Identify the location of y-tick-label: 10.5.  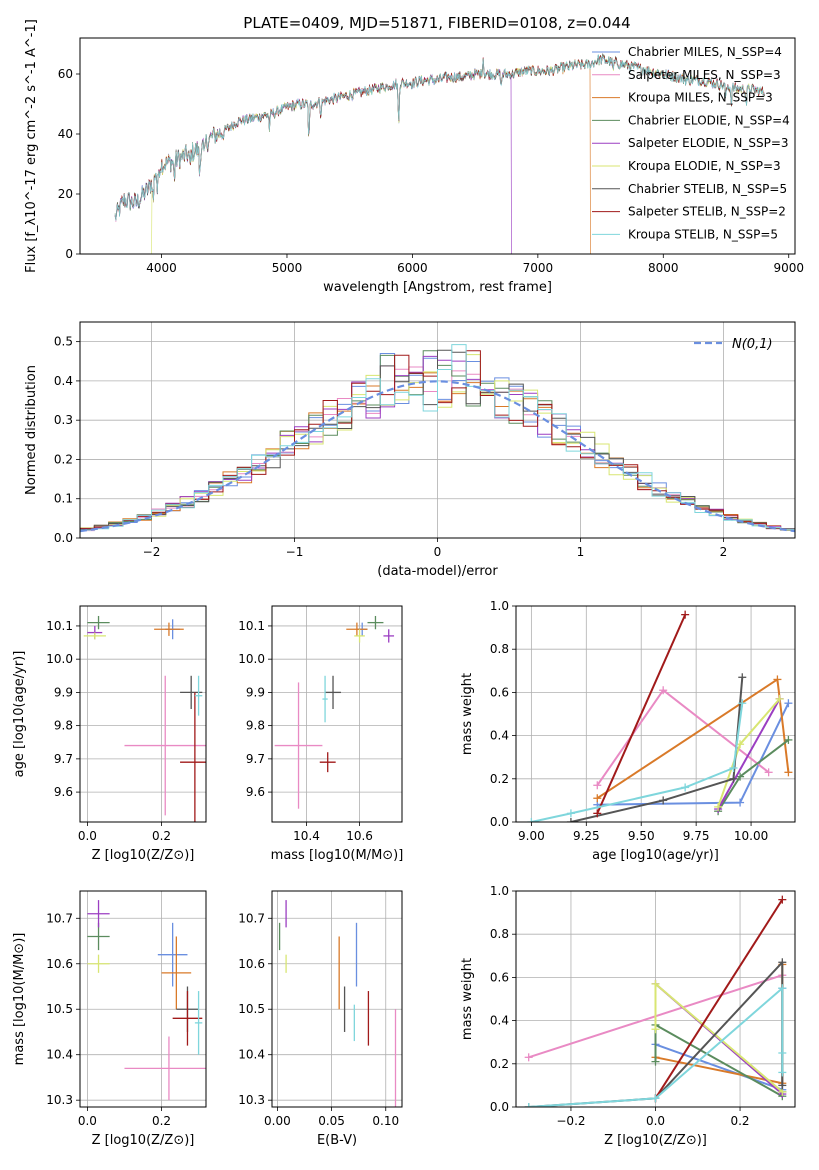
(59, 1009).